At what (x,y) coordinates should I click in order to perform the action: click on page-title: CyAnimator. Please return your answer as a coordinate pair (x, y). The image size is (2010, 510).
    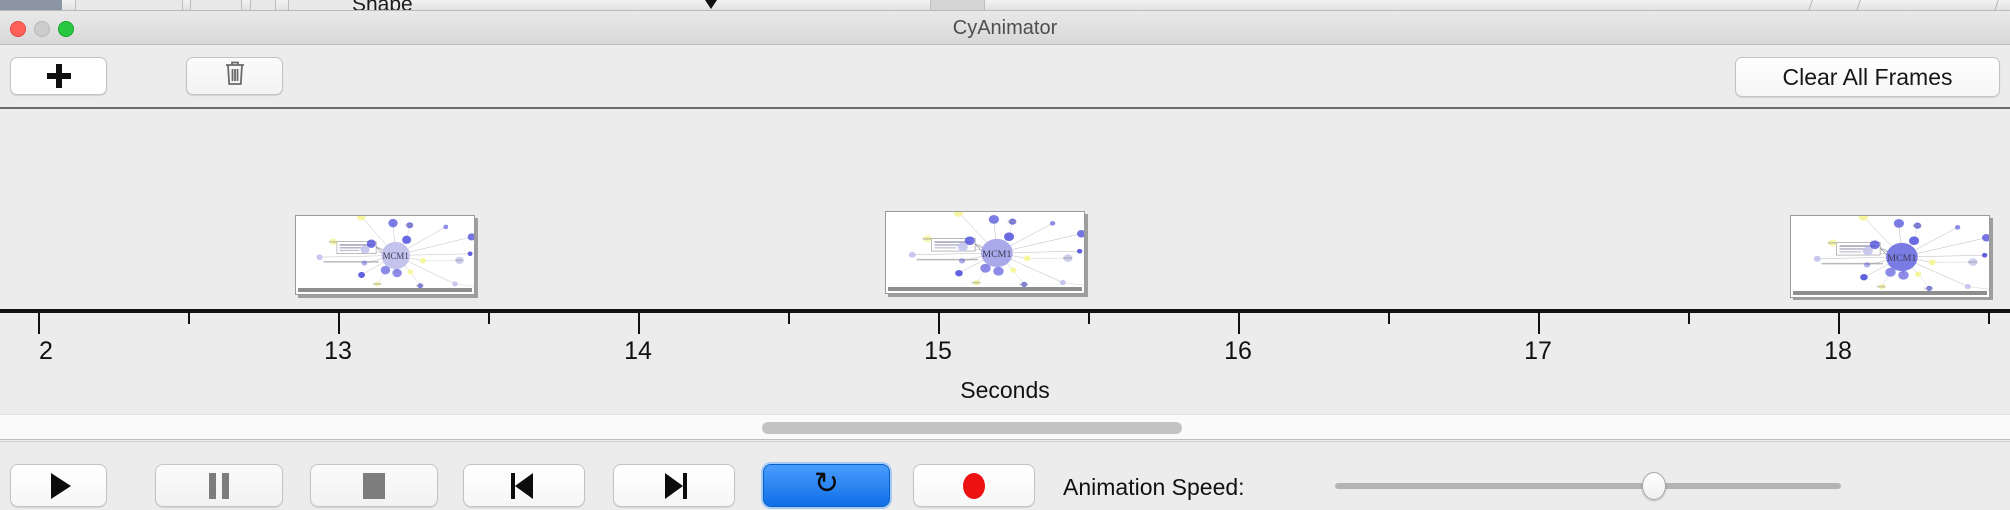
    Looking at the image, I should click on (1005, 28).